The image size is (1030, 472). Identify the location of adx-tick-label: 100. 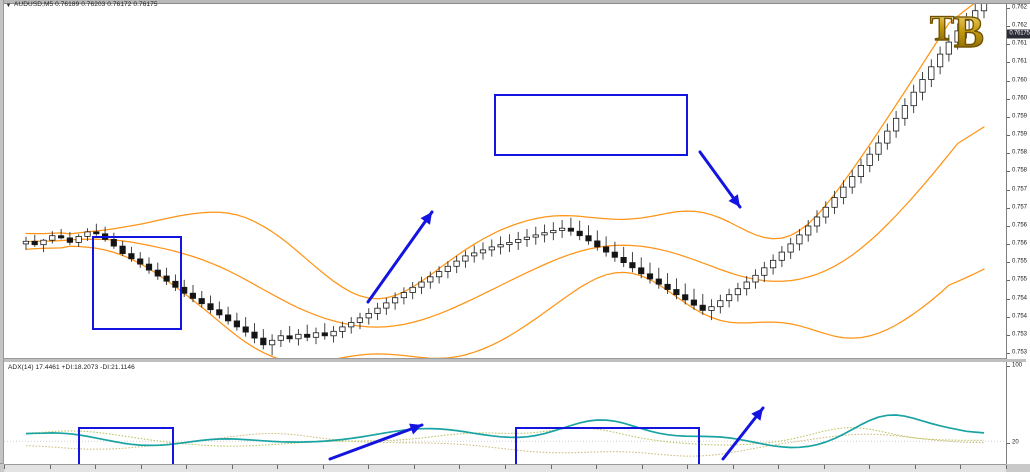
(1017, 365).